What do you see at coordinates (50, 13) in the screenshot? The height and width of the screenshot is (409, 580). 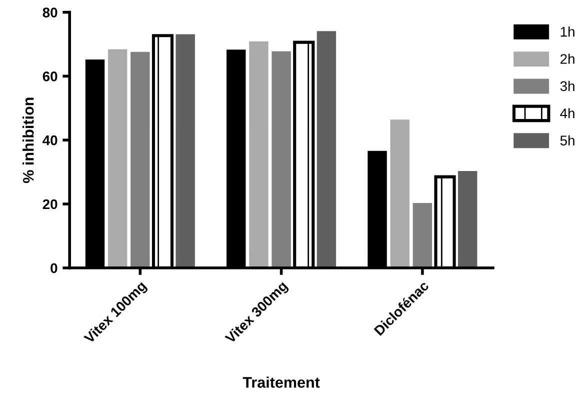 I see `y-tick-label: 80` at bounding box center [50, 13].